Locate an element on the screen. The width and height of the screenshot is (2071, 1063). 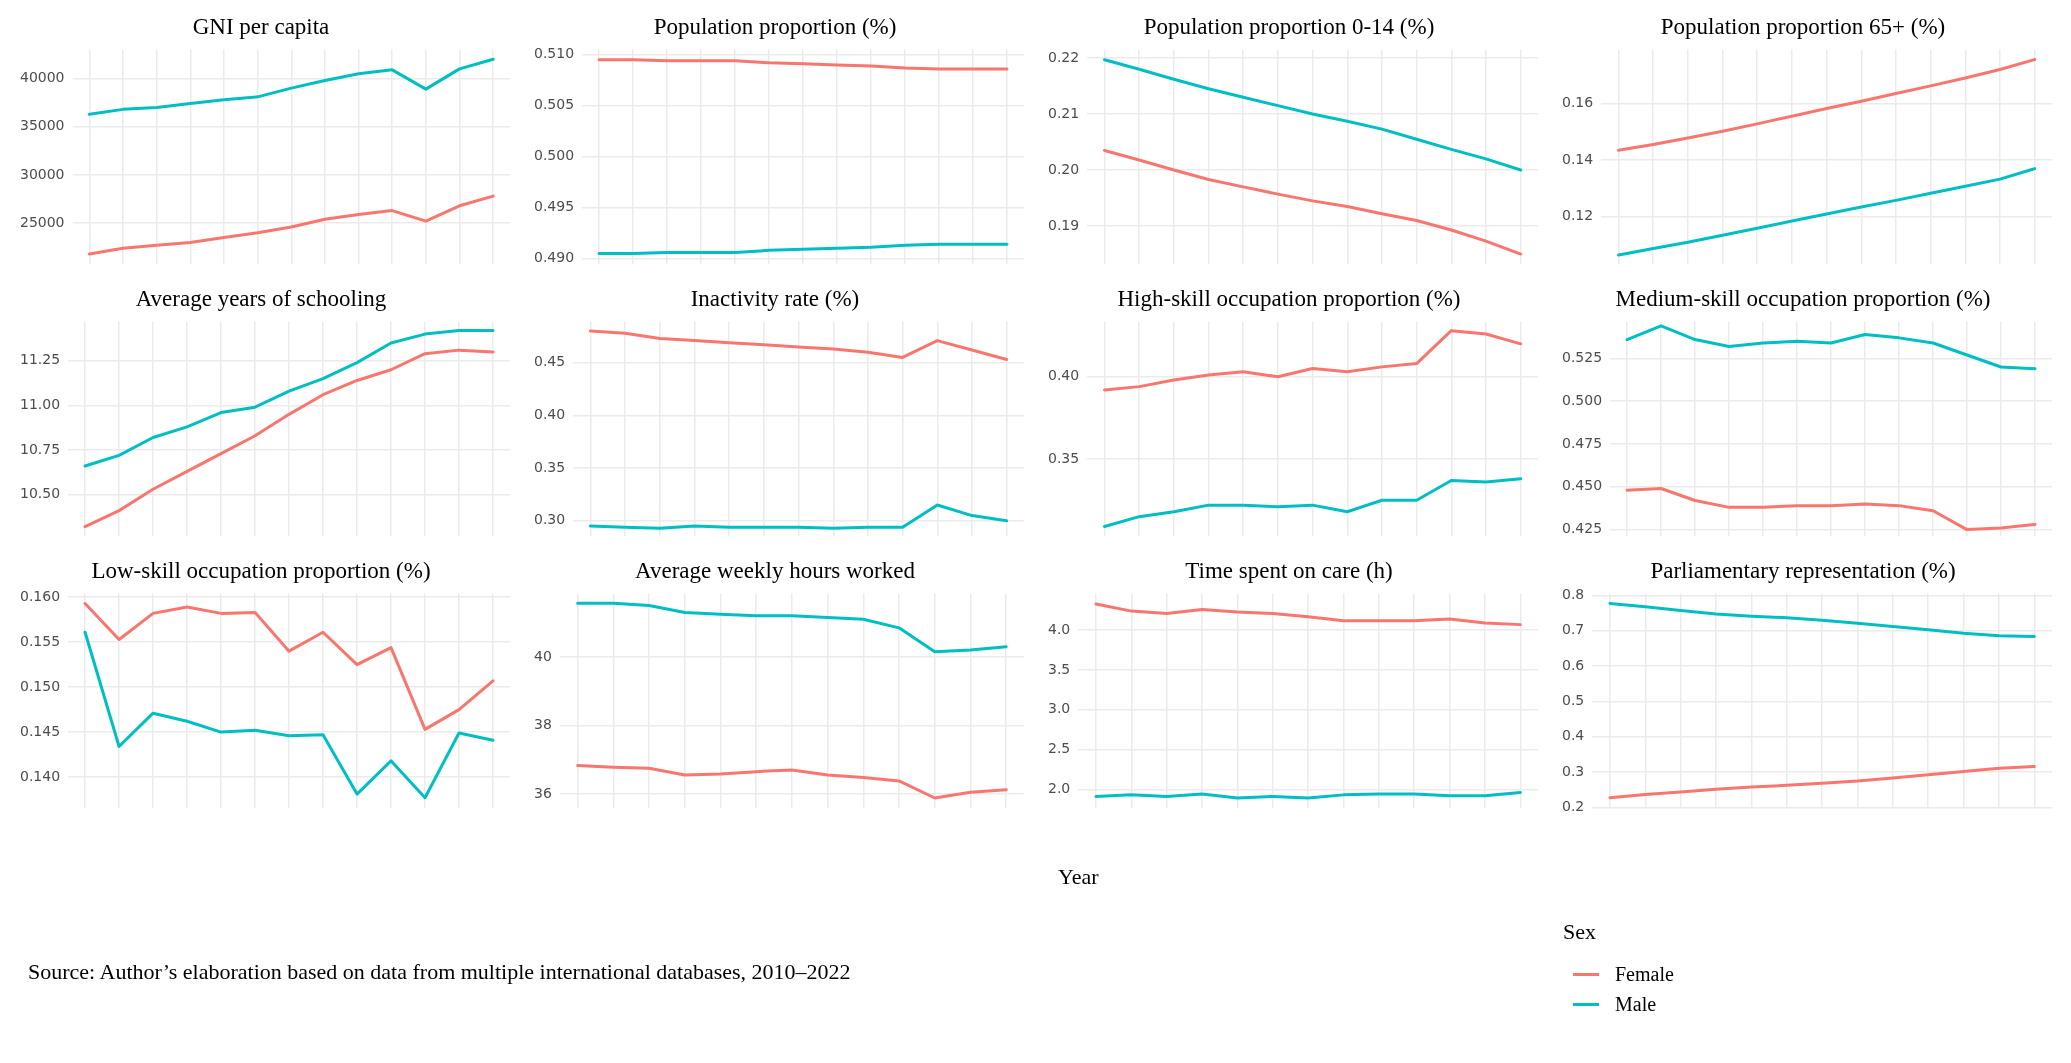
y-tick-label: 0.495 is located at coordinates (554, 206).